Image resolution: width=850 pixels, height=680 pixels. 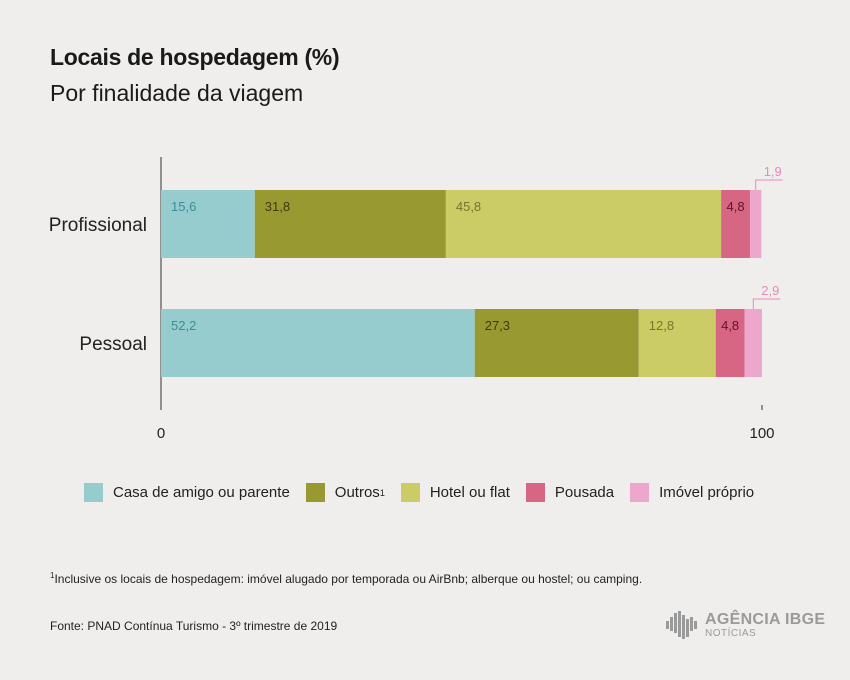 I want to click on legend-item: Hotel ou flat, so click(x=455, y=492).